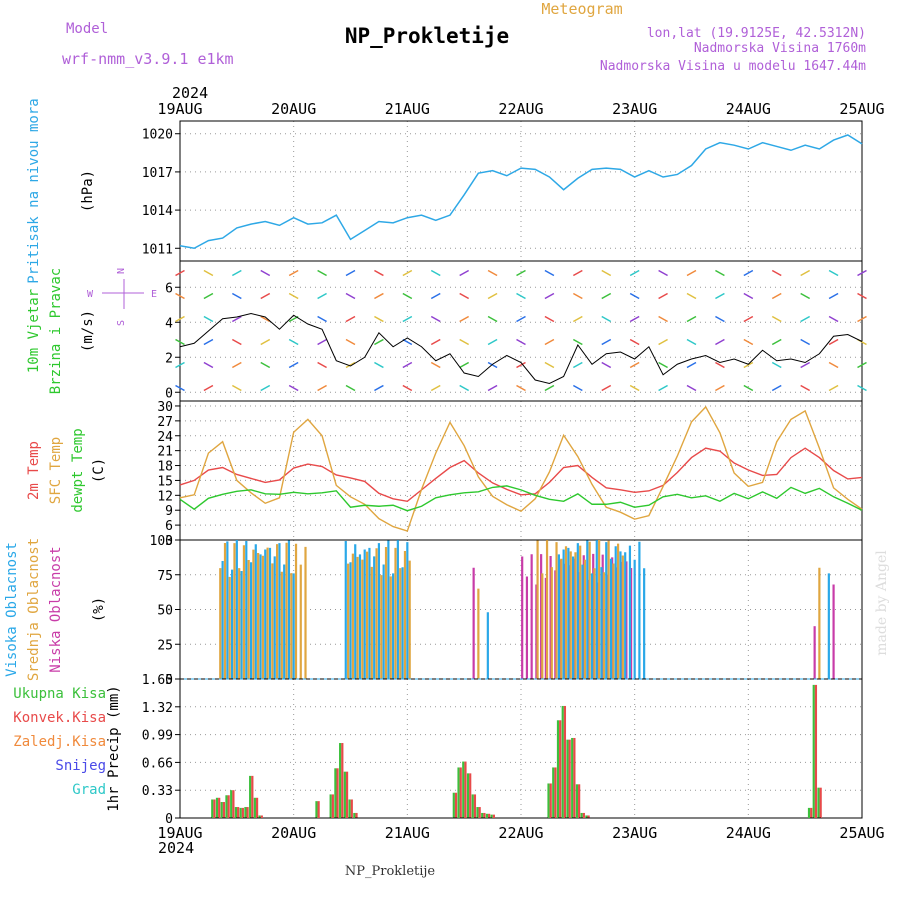 The image size is (900, 900). What do you see at coordinates (59, 718) in the screenshot?
I see `precip-legend-item: Konvek.Kisa` at bounding box center [59, 718].